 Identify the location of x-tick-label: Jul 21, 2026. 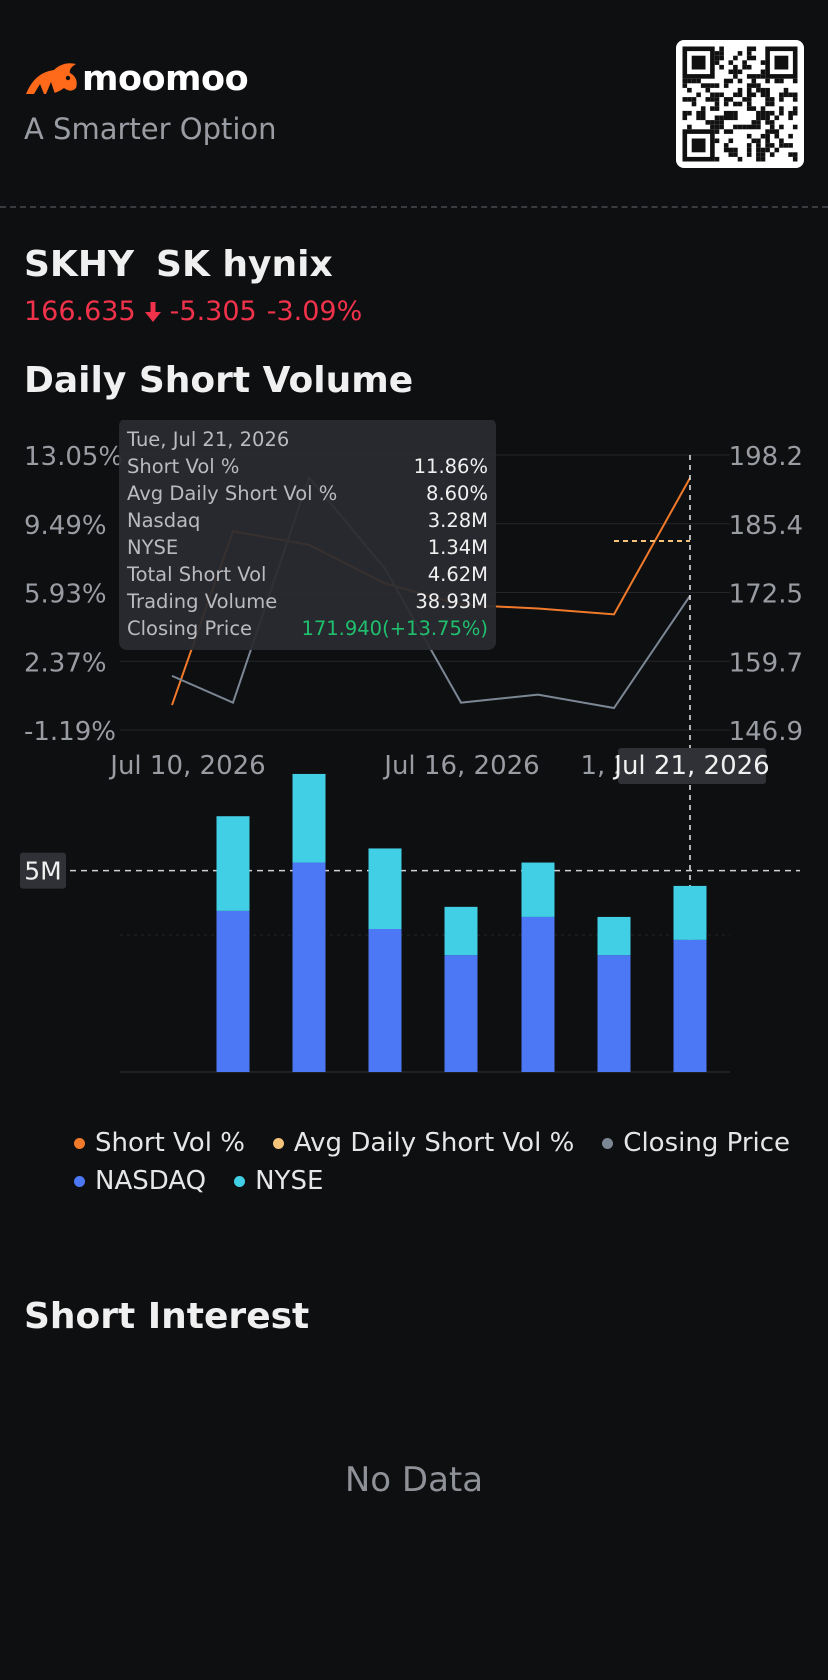
(600, 766).